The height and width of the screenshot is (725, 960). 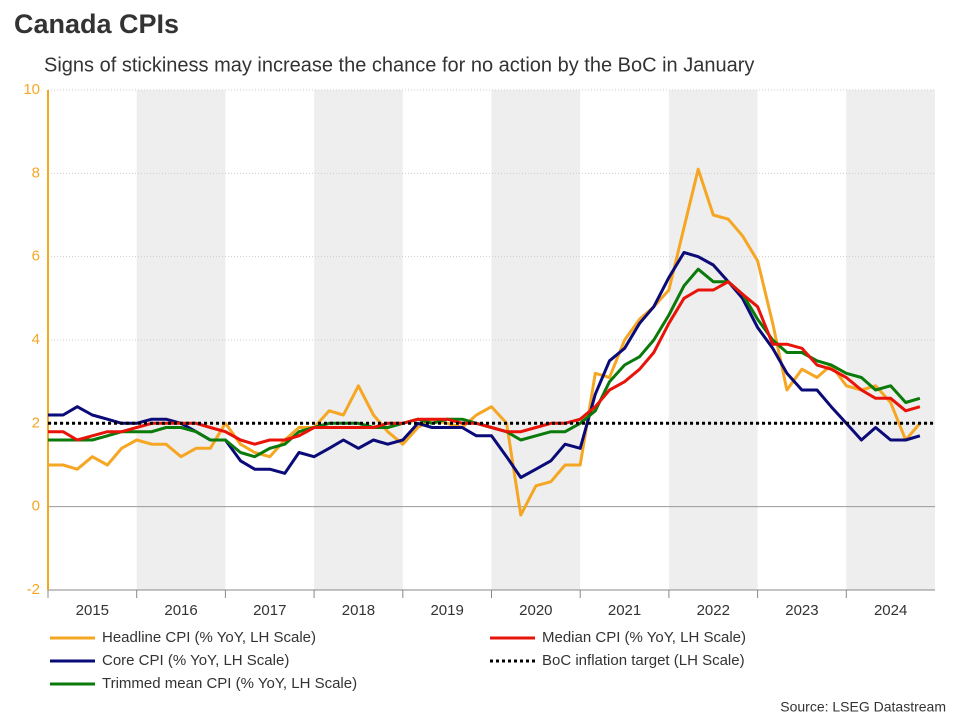 What do you see at coordinates (801, 610) in the screenshot?
I see `x-tick-label: 2023` at bounding box center [801, 610].